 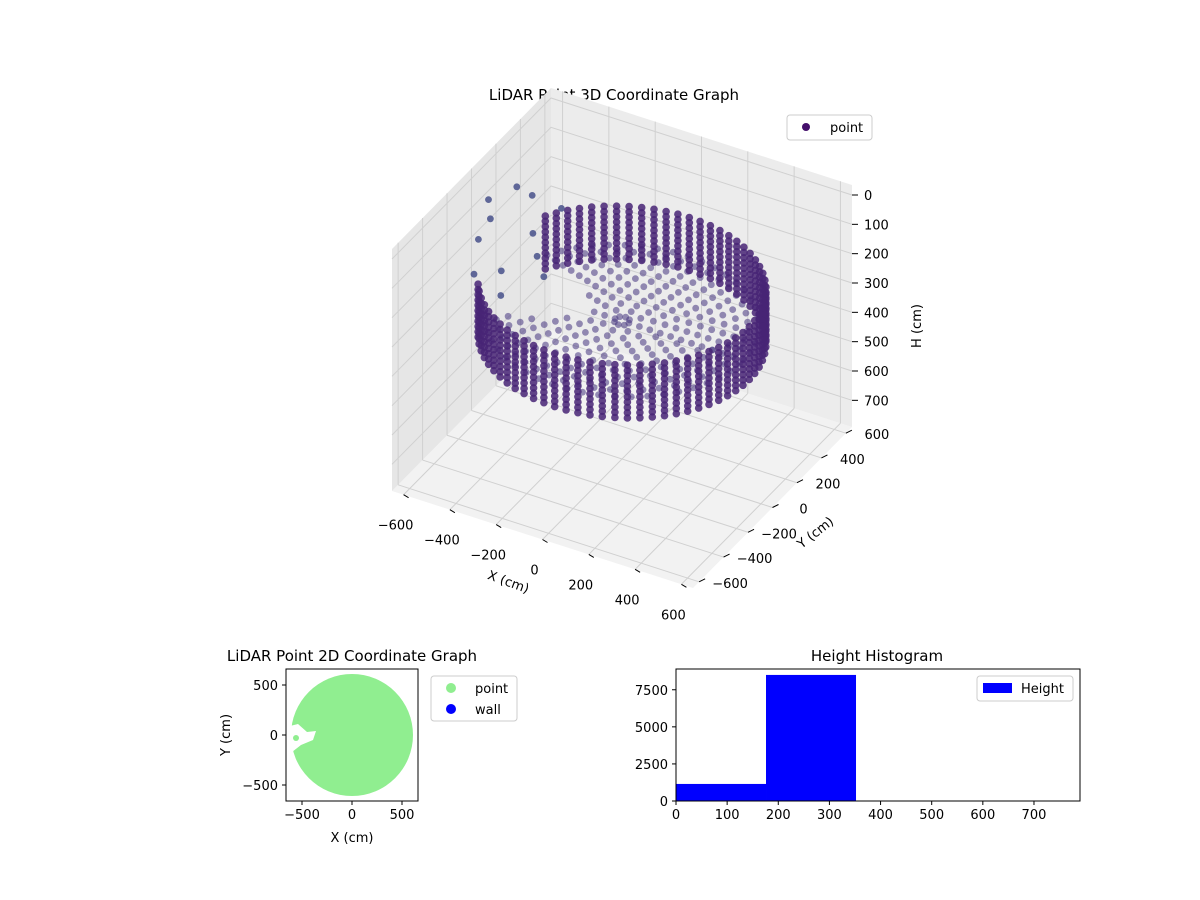 What do you see at coordinates (651, 691) in the screenshot?
I see `y-tick-label-histogram: 7500` at bounding box center [651, 691].